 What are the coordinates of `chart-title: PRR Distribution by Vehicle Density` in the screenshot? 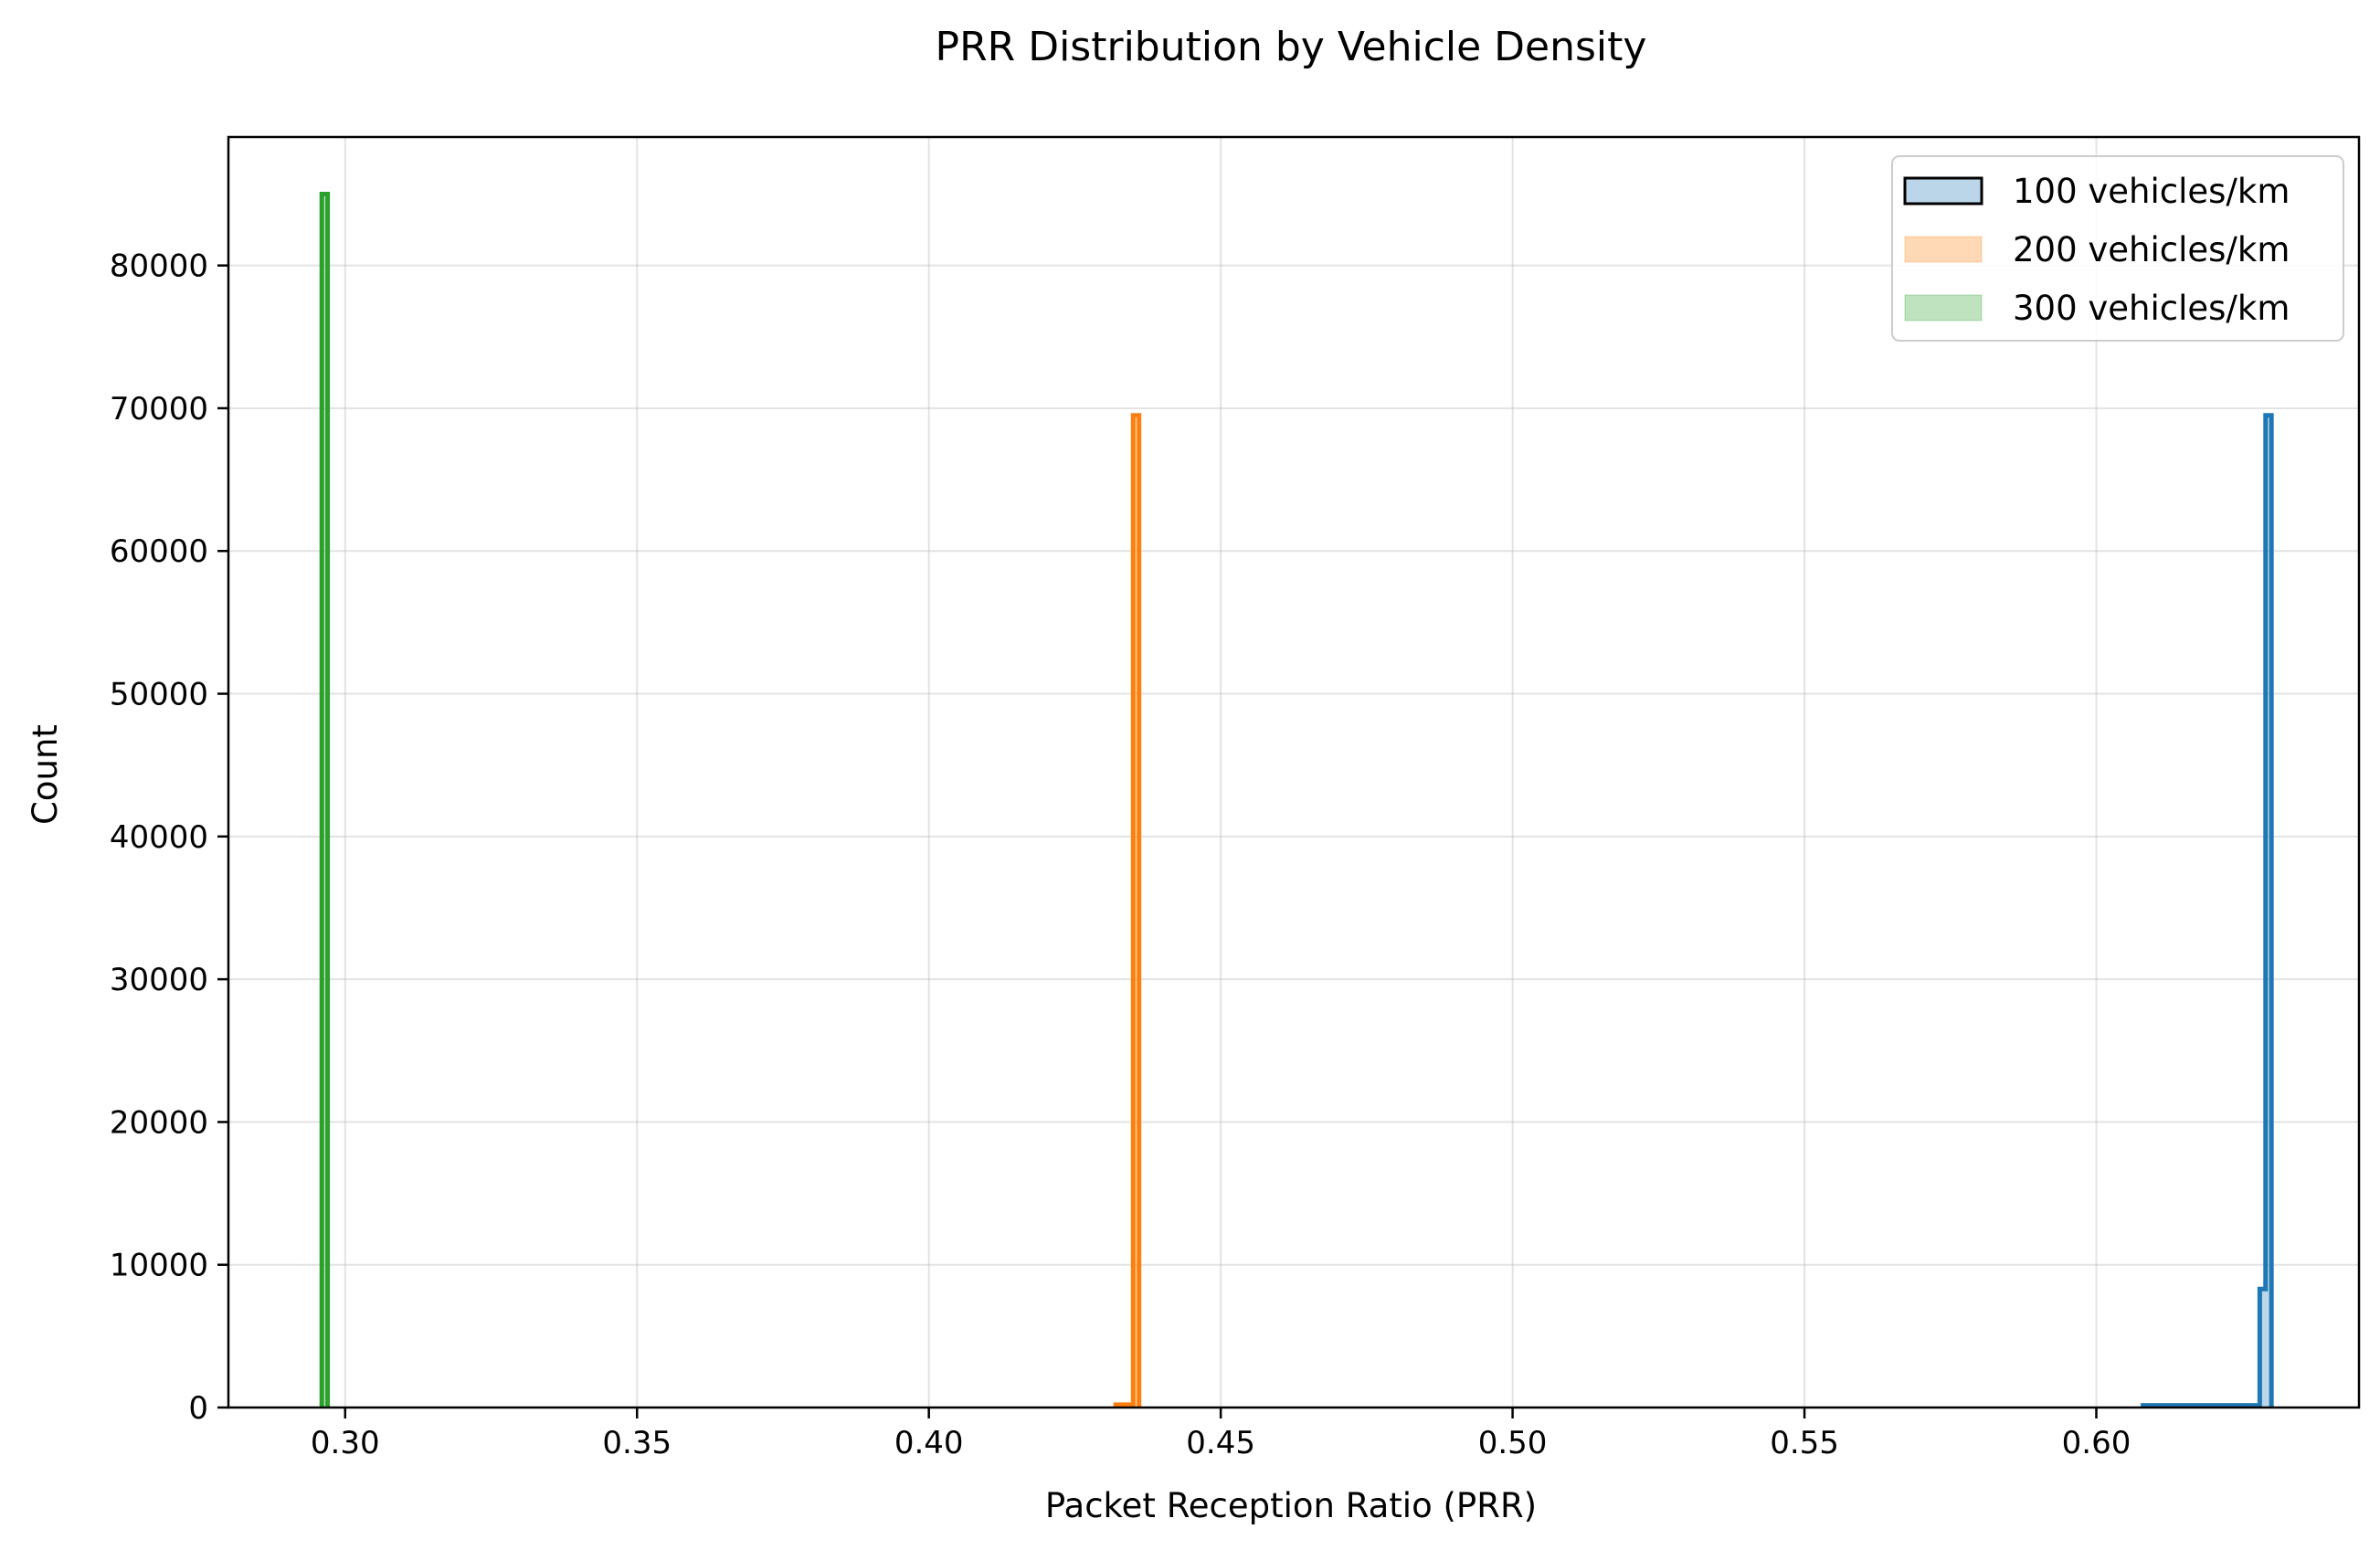 It's located at (1291, 47).